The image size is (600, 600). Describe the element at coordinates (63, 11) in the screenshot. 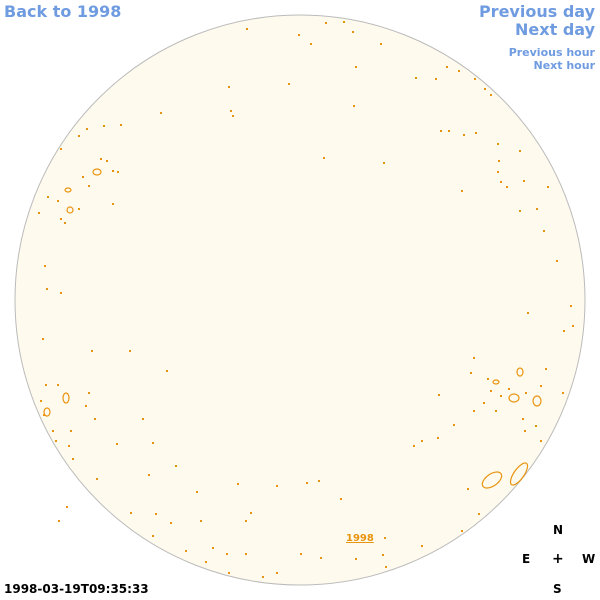

I see `back-to-year-link: Back to 1998` at that location.